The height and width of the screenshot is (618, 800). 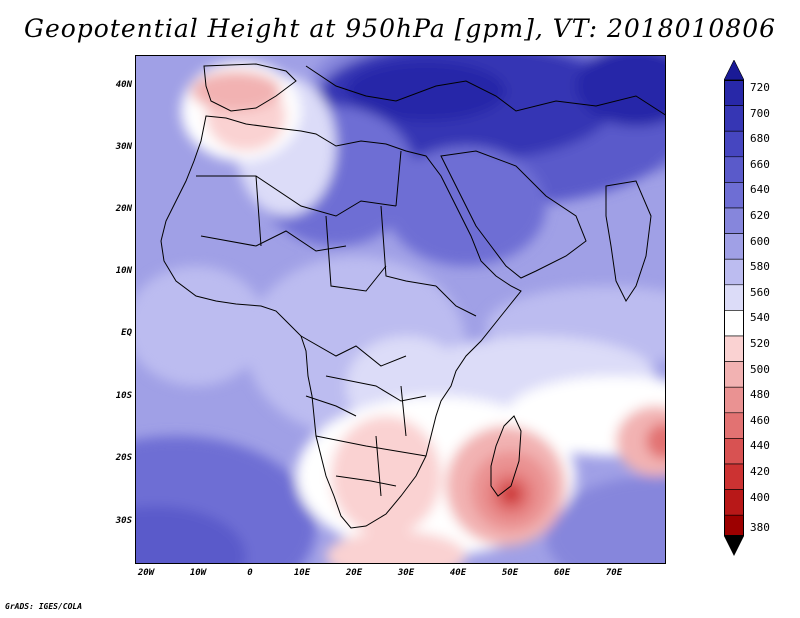 What do you see at coordinates (458, 573) in the screenshot?
I see `lon-label-40e: 40E` at bounding box center [458, 573].